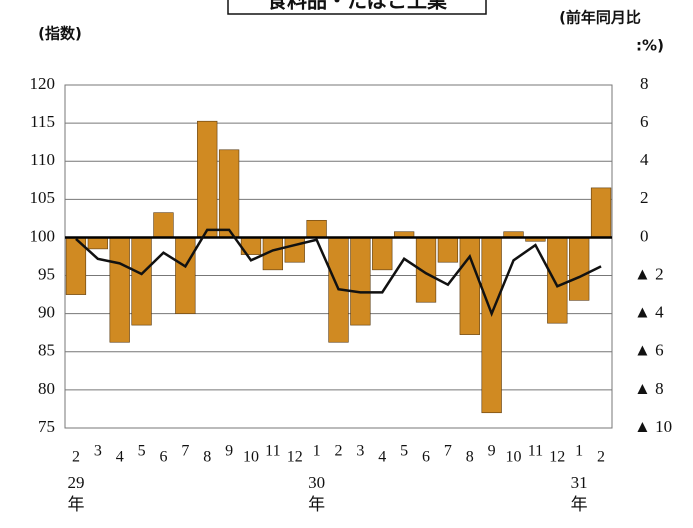 This screenshot has height=528, width=693. What do you see at coordinates (338, 273) in the screenshot?
I see `line` at bounding box center [338, 273].